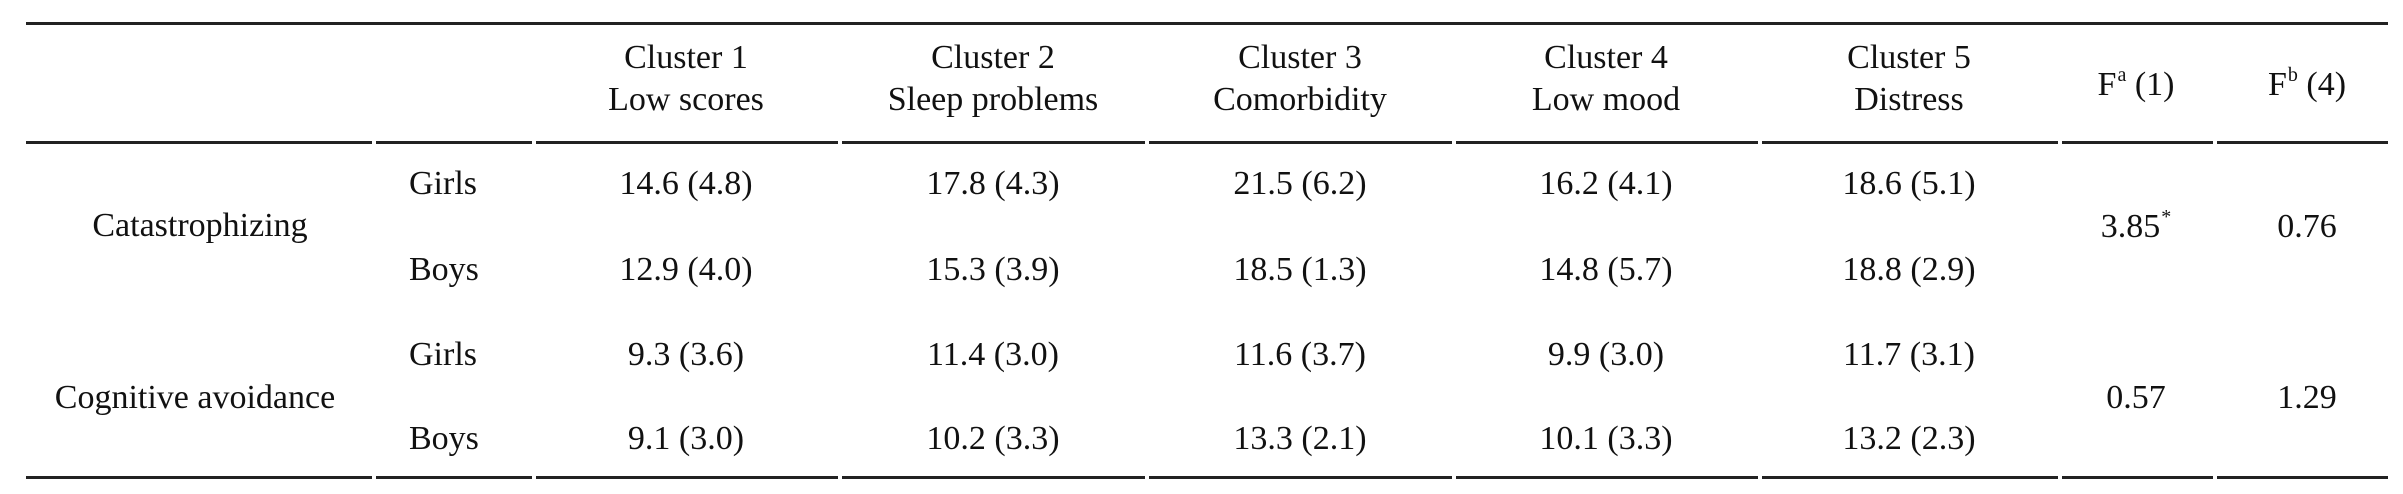 Image resolution: width=2403 pixels, height=494 pixels. Describe the element at coordinates (1207, 477) in the screenshot. I see `table-bottom-rule` at that location.